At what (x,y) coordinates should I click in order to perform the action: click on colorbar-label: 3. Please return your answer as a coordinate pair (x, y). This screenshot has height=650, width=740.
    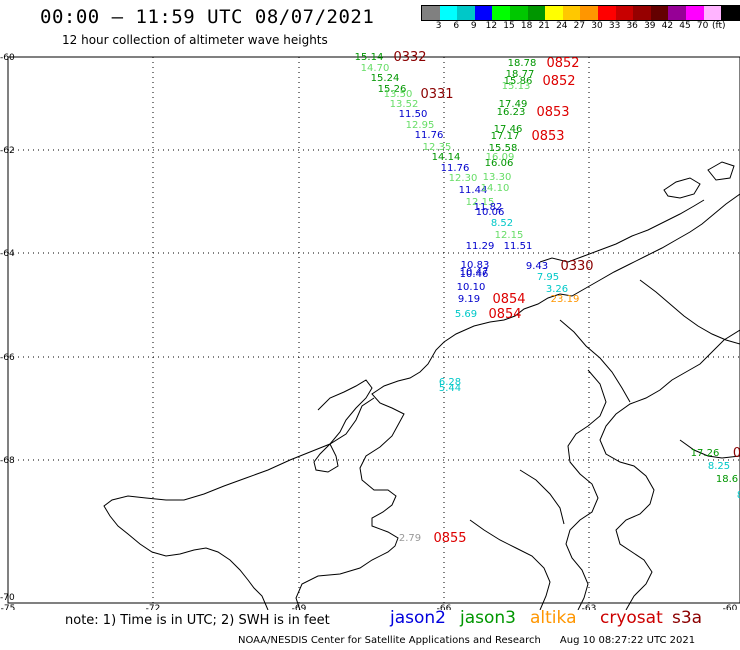
    Looking at the image, I should click on (438, 26).